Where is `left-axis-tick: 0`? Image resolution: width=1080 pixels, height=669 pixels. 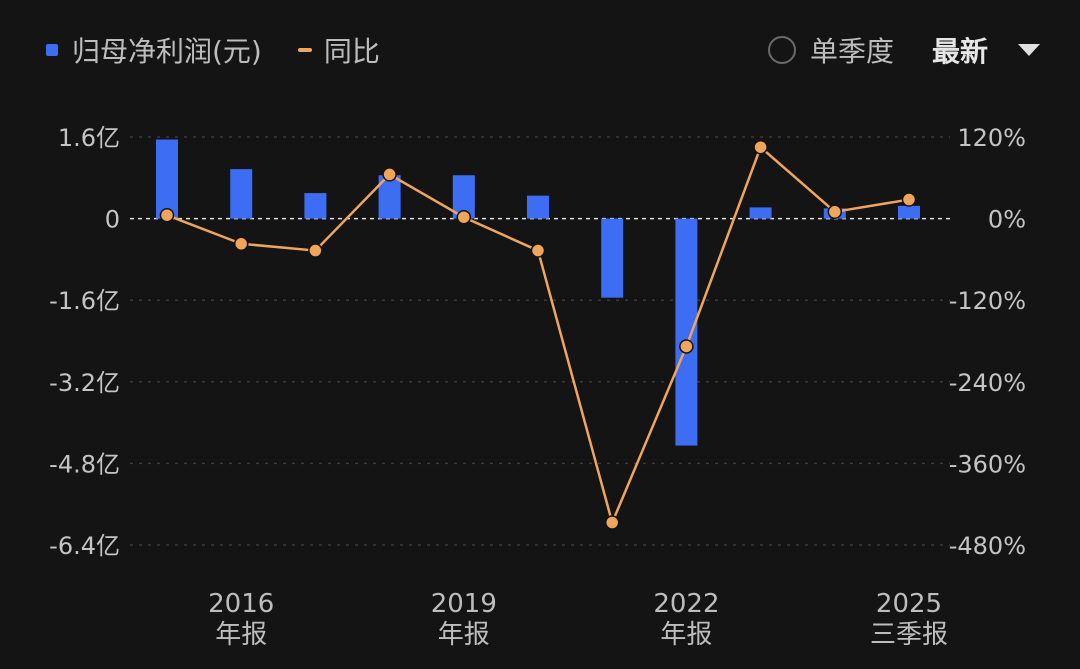 left-axis-tick: 0 is located at coordinates (112, 220).